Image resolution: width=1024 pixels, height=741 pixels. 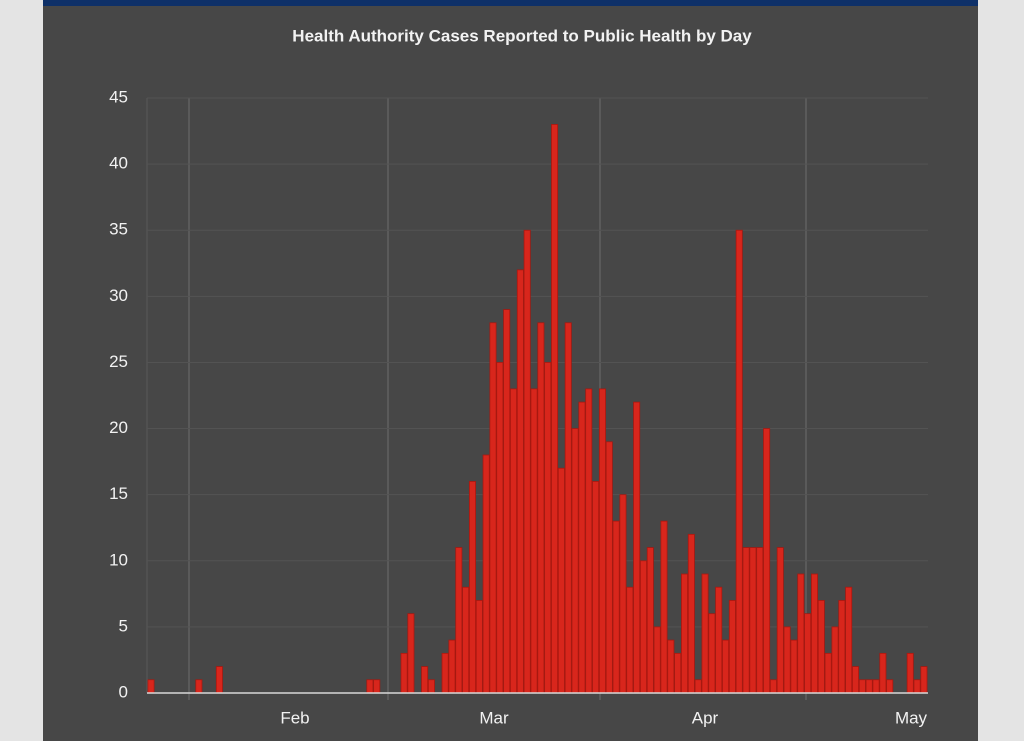 What do you see at coordinates (118, 559) in the screenshot?
I see `y-tick-label: 10` at bounding box center [118, 559].